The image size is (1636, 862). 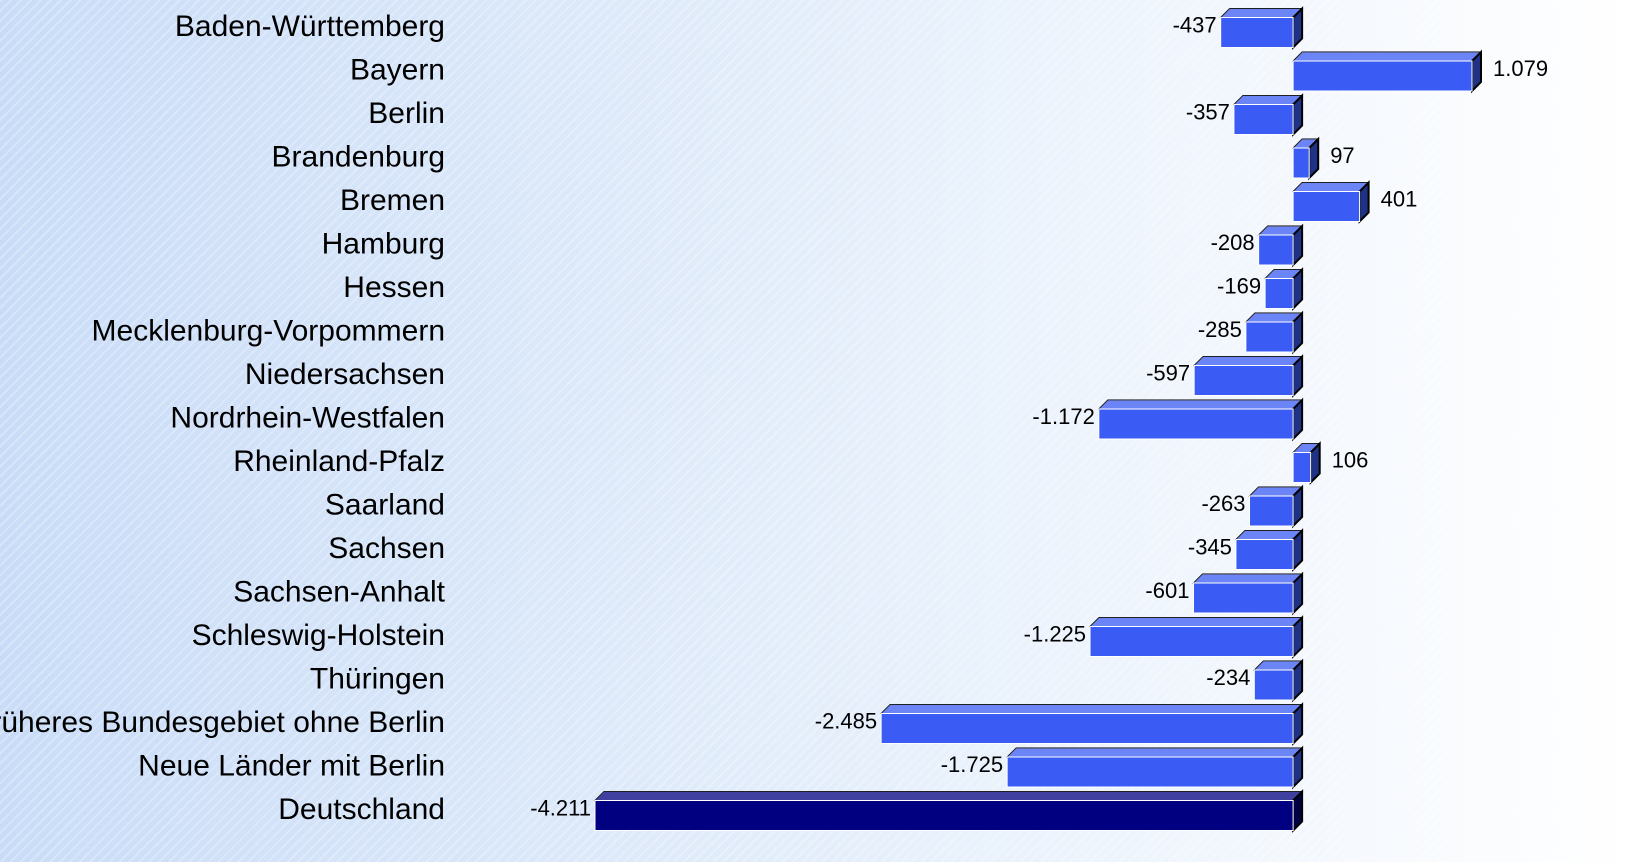 What do you see at coordinates (1228, 677) in the screenshot?
I see `value-label: -234` at bounding box center [1228, 677].